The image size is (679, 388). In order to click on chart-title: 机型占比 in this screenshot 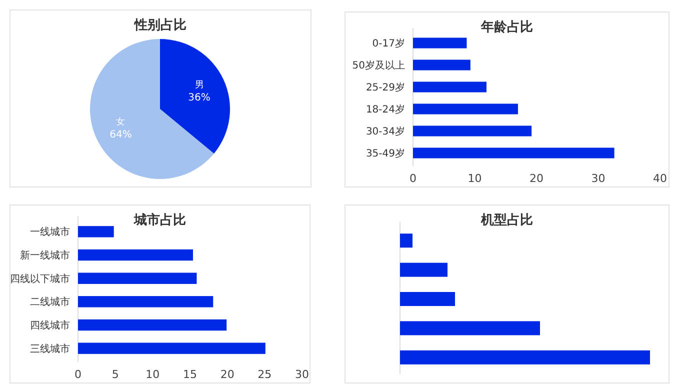, I will do `click(506, 220)`.